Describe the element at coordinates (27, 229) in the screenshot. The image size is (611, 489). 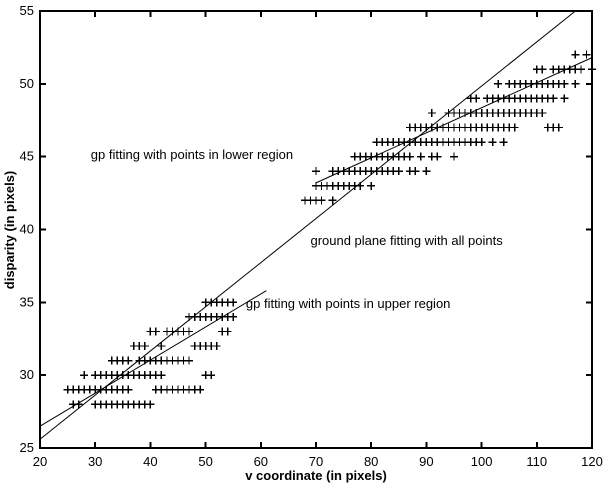
I see `y-tick-label: 40` at that location.